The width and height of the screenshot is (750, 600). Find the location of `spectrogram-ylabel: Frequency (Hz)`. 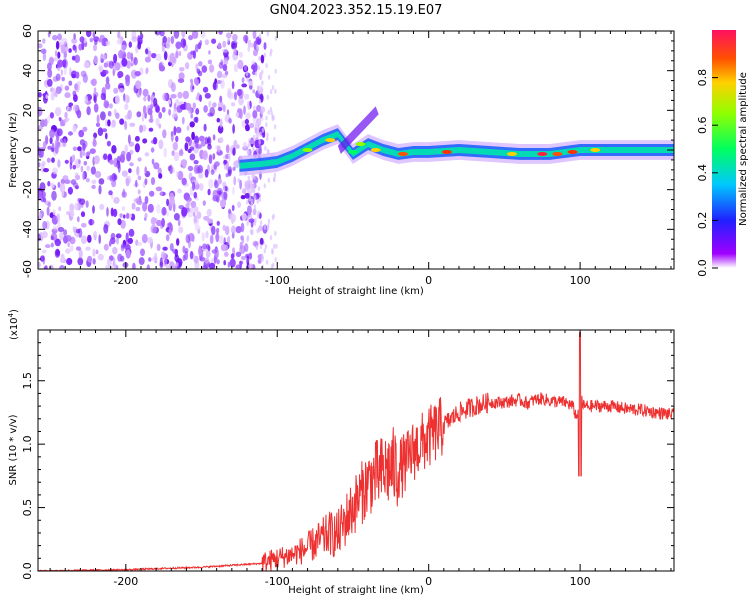

spectrogram-ylabel: Frequency (Hz) is located at coordinates (13, 150).